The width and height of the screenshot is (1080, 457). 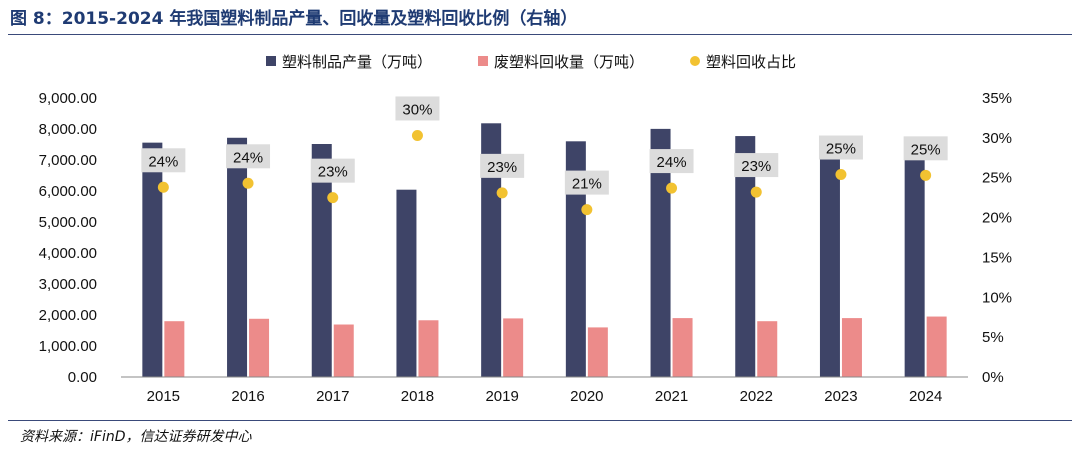 I want to click on x-axis: 2015 2016 2017 2018 2019 2020 2021 2022 2023 2024, so click(x=544, y=390).